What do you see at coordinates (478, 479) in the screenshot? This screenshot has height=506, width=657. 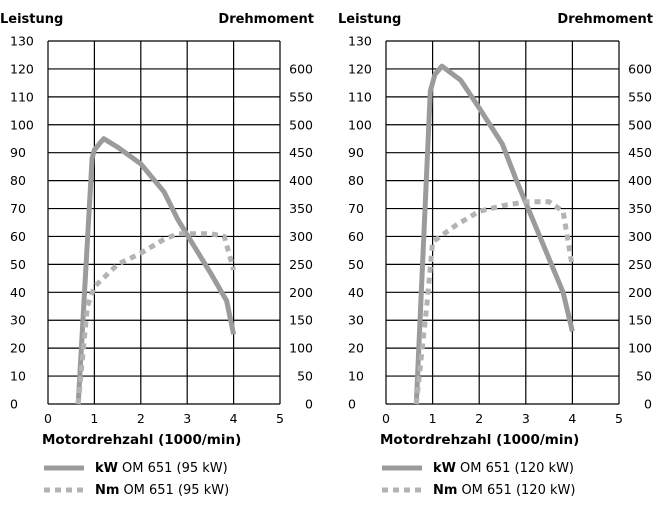 I see `legend: kW OM 651 (120 kW)Nm OM 651 (120 kW)` at bounding box center [478, 479].